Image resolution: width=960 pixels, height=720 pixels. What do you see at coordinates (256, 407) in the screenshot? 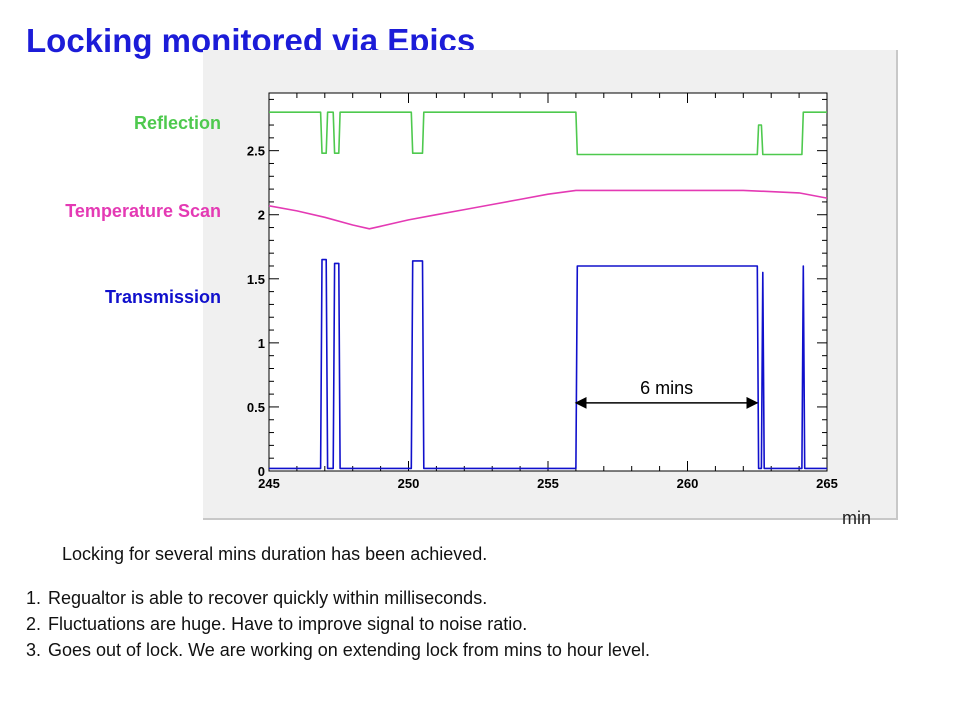
I see `y-tick-label: 0.5` at bounding box center [256, 407].